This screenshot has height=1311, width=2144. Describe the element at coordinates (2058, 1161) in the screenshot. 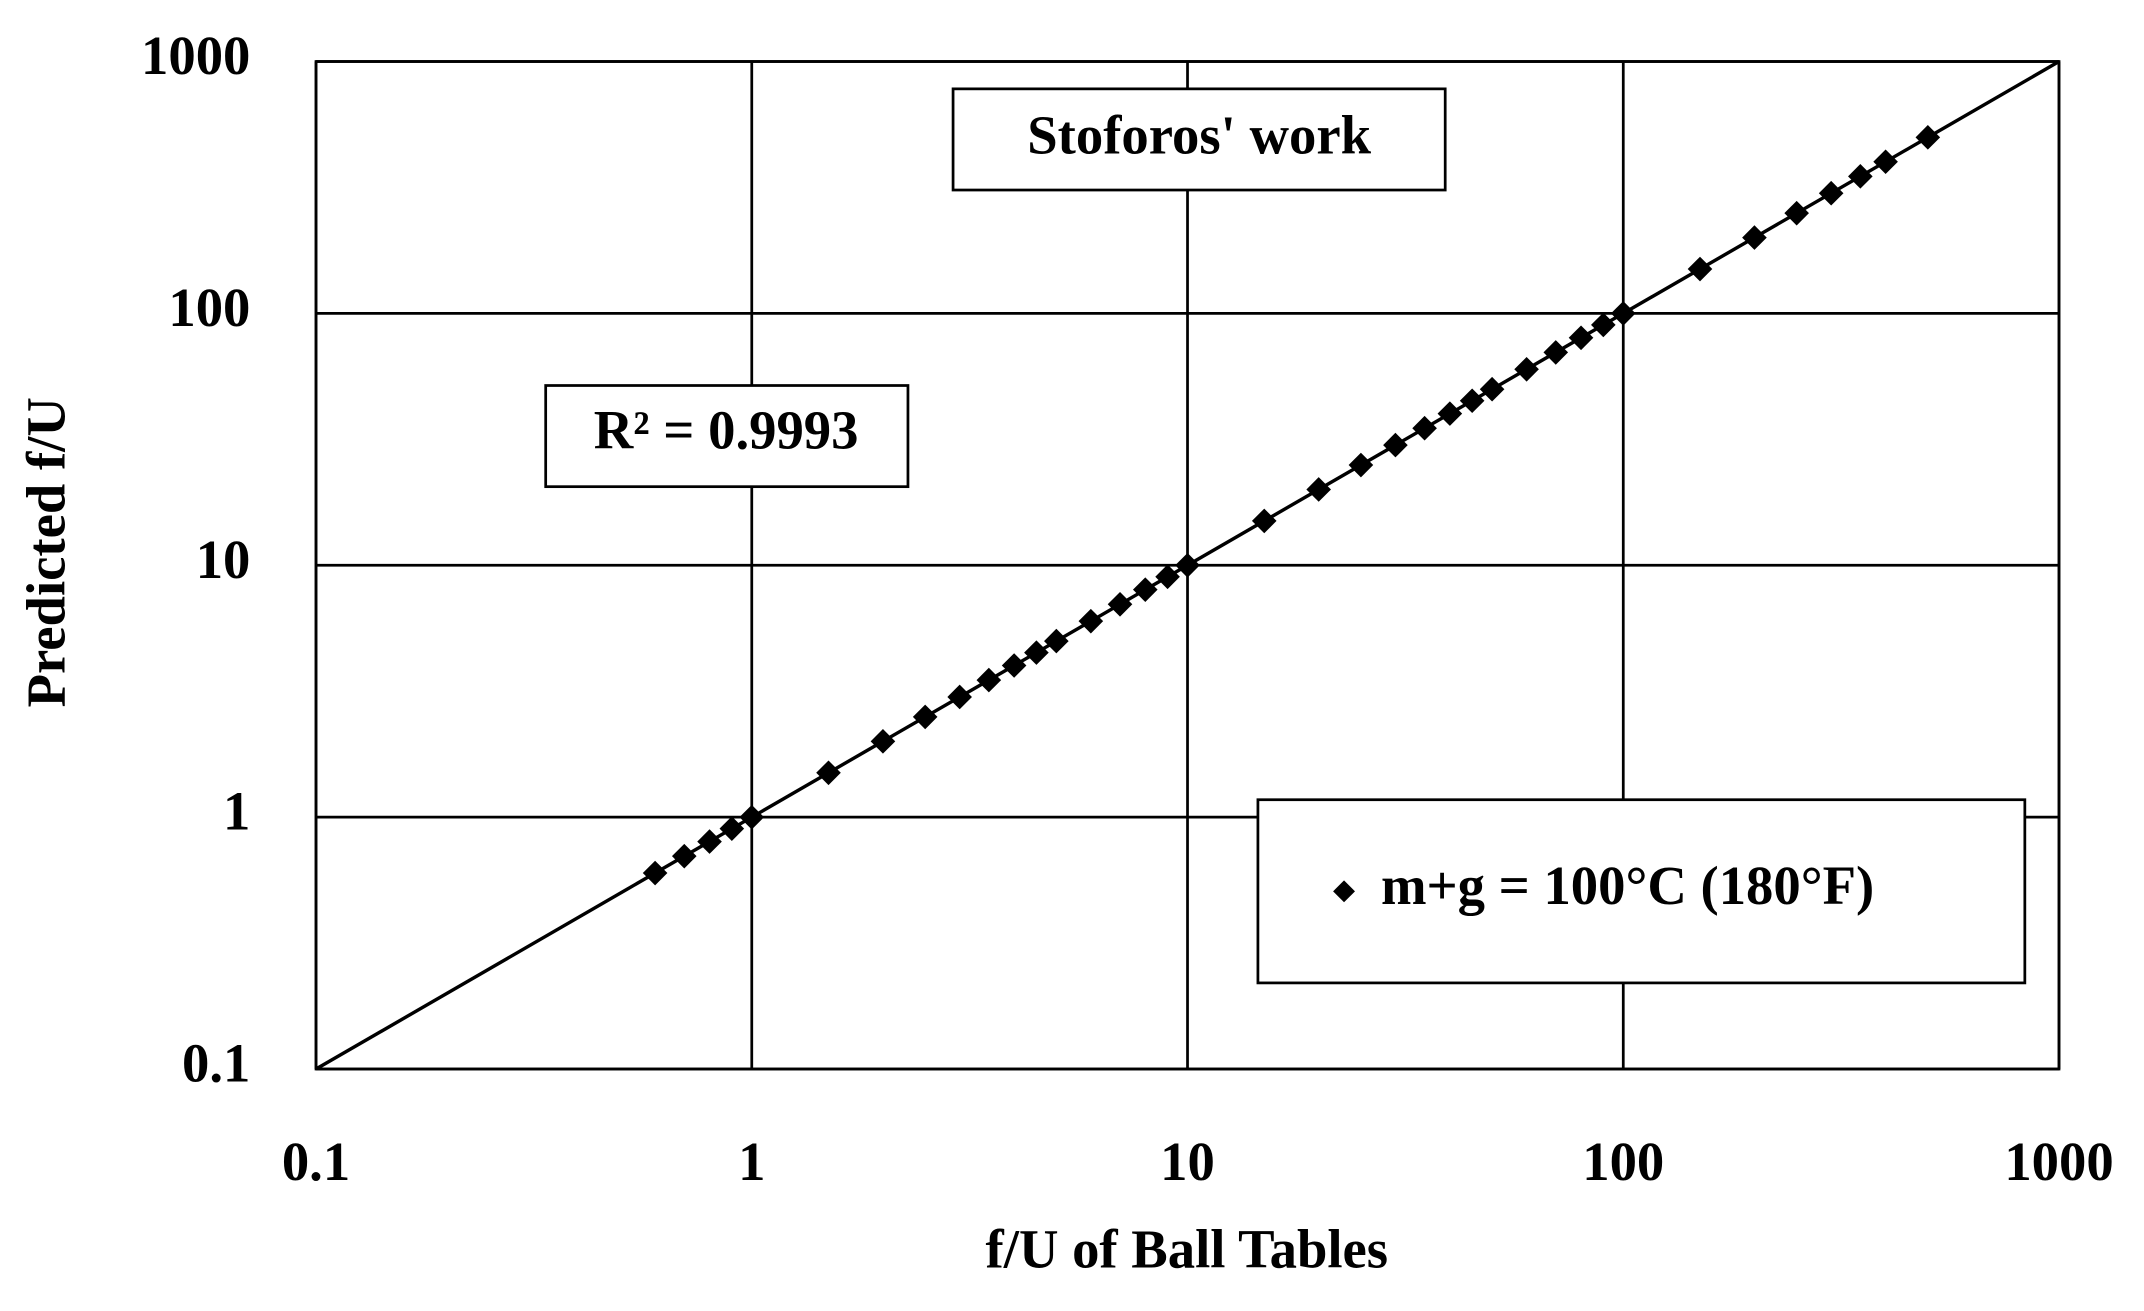

I see `x-tick-label: 1000` at that location.